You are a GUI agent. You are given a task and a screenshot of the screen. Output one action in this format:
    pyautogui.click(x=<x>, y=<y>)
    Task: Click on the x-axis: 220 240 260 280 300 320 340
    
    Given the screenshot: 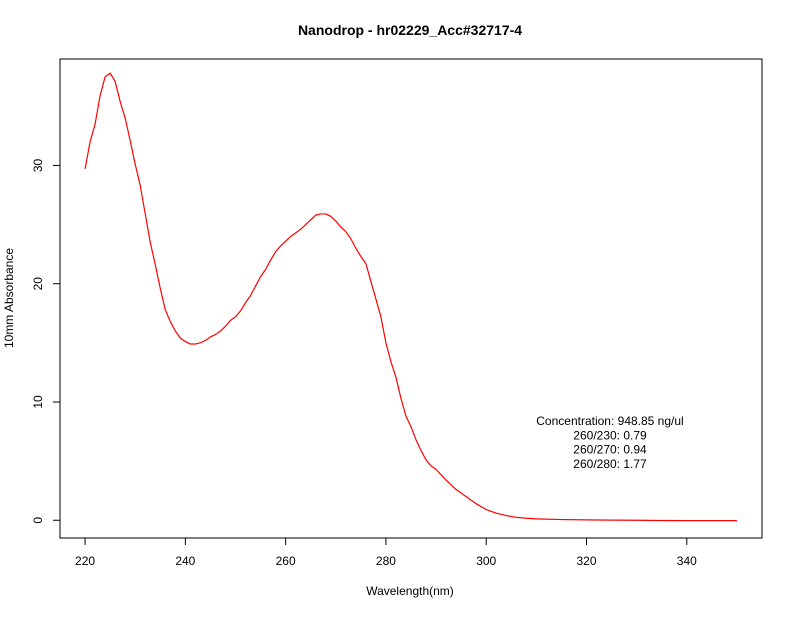 What is the action you would take?
    pyautogui.click(x=386, y=552)
    